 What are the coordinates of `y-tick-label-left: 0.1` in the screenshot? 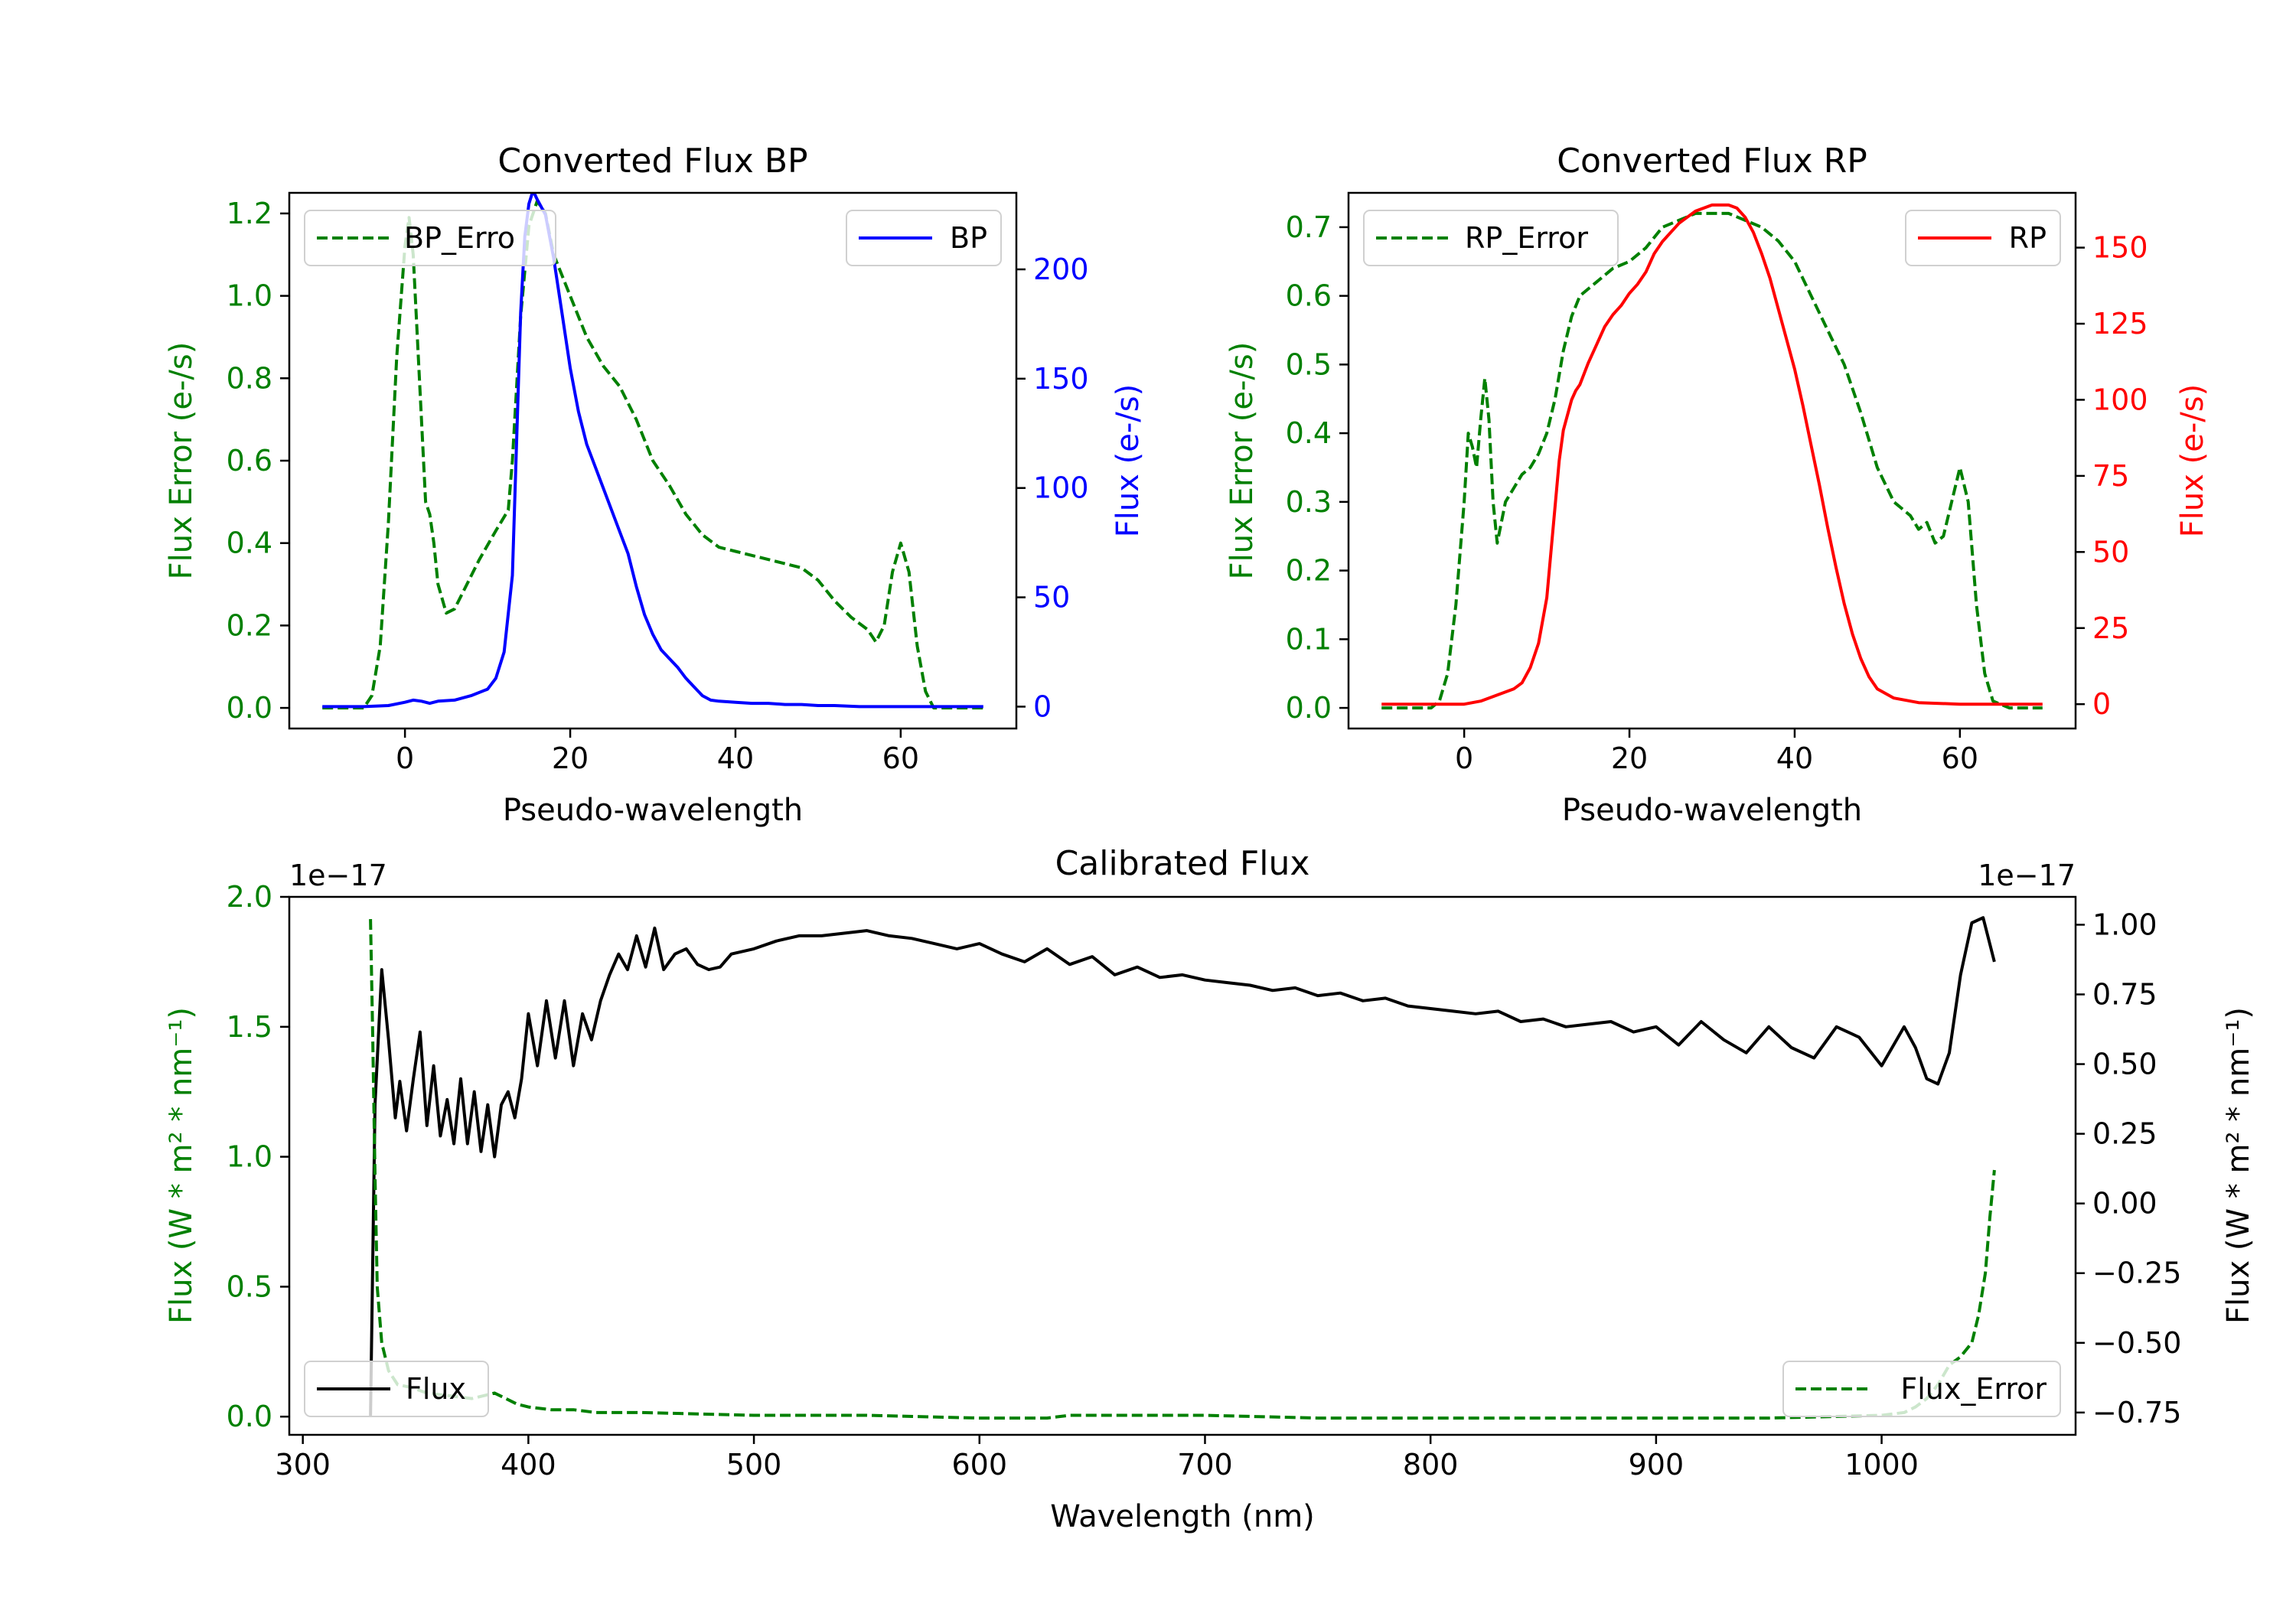 It's located at (1309, 639).